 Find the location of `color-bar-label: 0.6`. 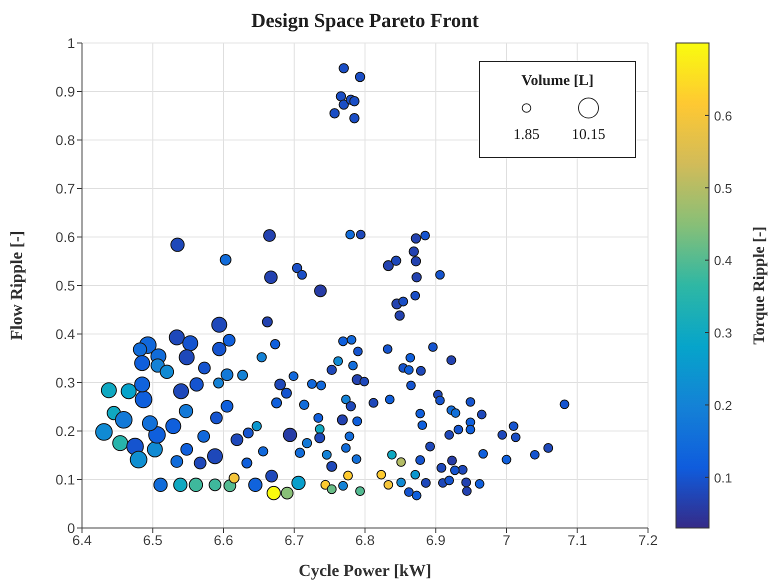

color-bar-label: 0.6 is located at coordinates (723, 116).